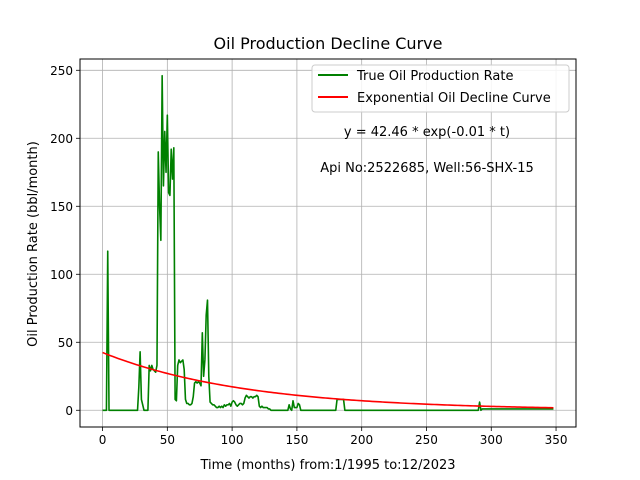 This screenshot has width=640, height=480. Describe the element at coordinates (427, 168) in the screenshot. I see `well-annotation: Api No:2522685, Well:56-SHX-15` at that location.